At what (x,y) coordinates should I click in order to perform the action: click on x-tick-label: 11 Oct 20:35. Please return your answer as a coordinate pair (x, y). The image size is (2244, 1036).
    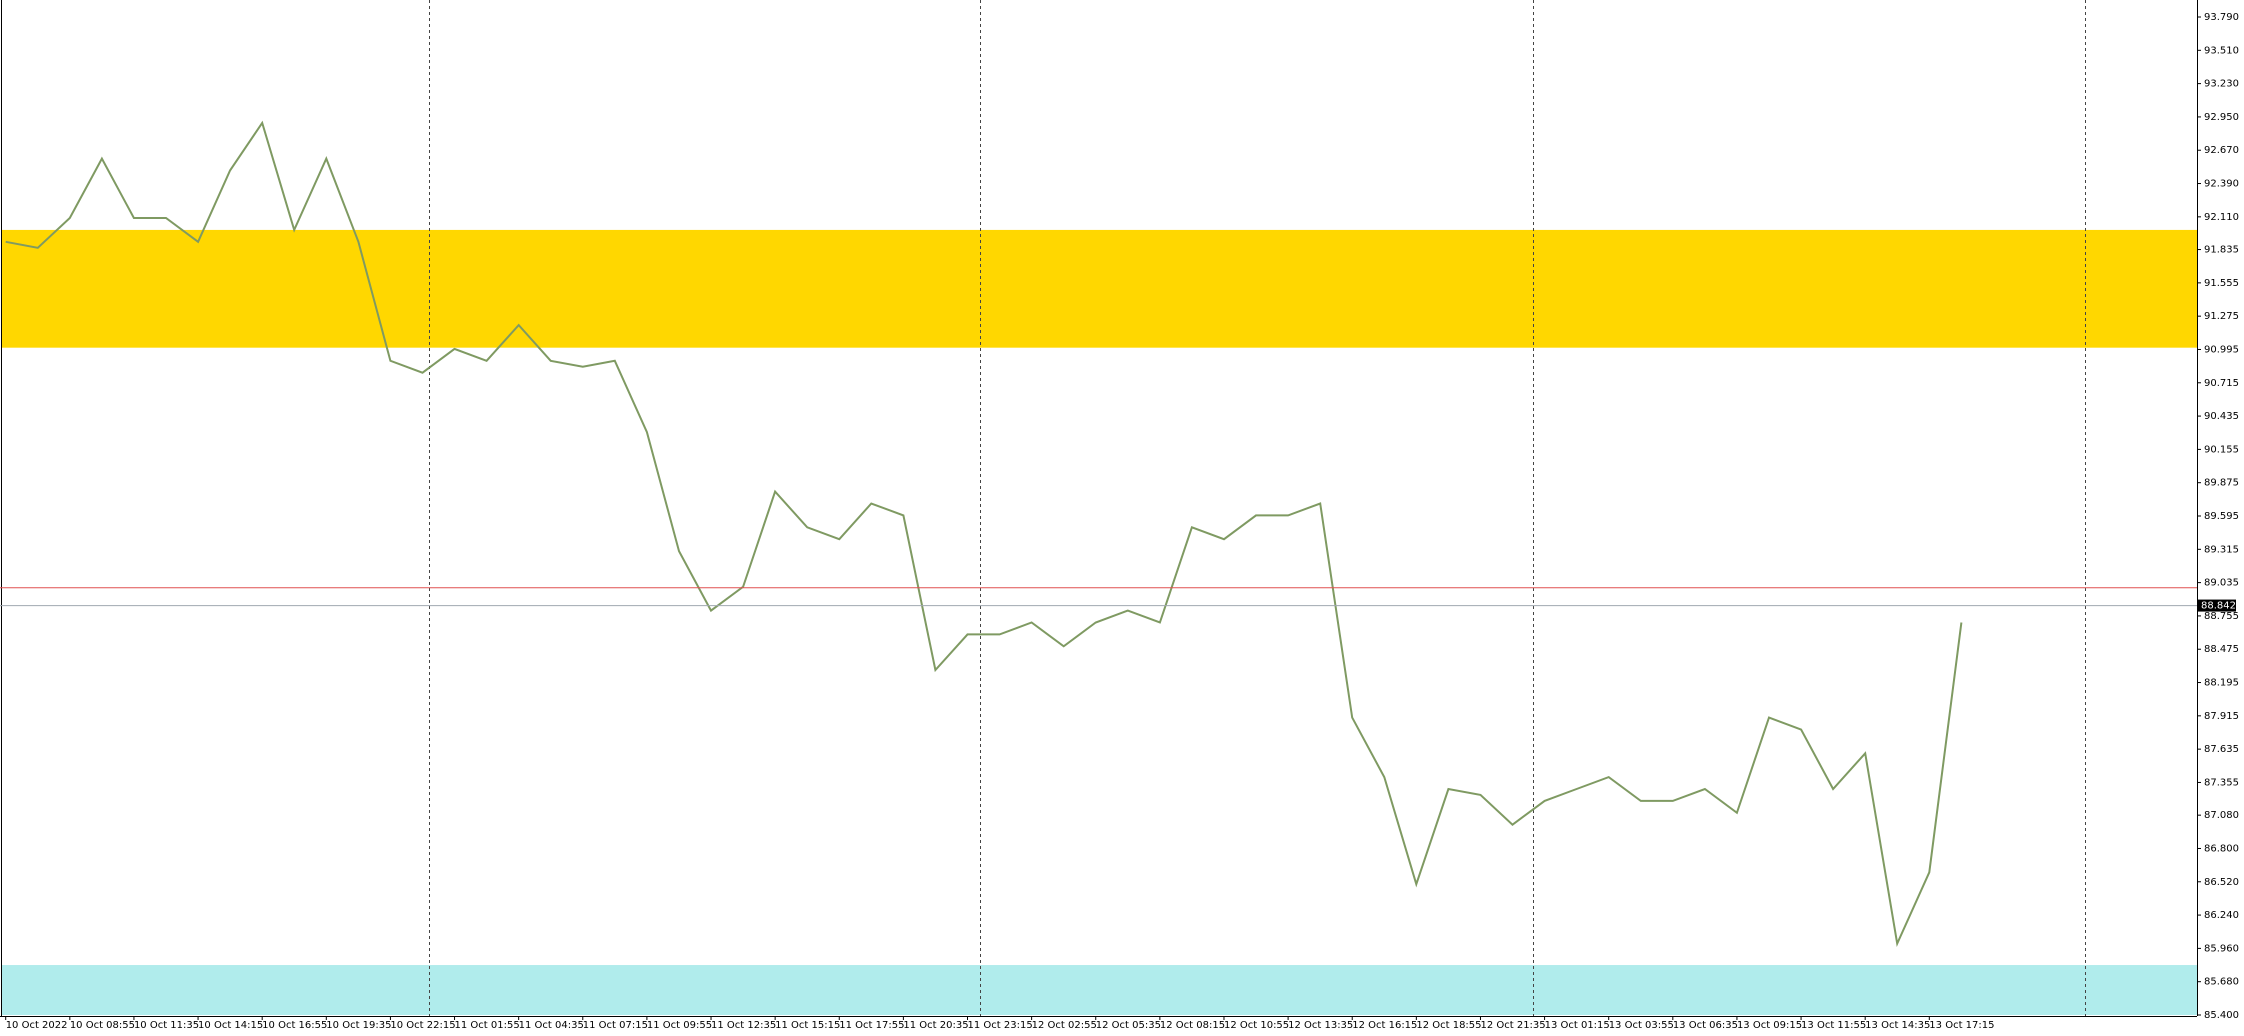
    Looking at the image, I should click on (935, 1025).